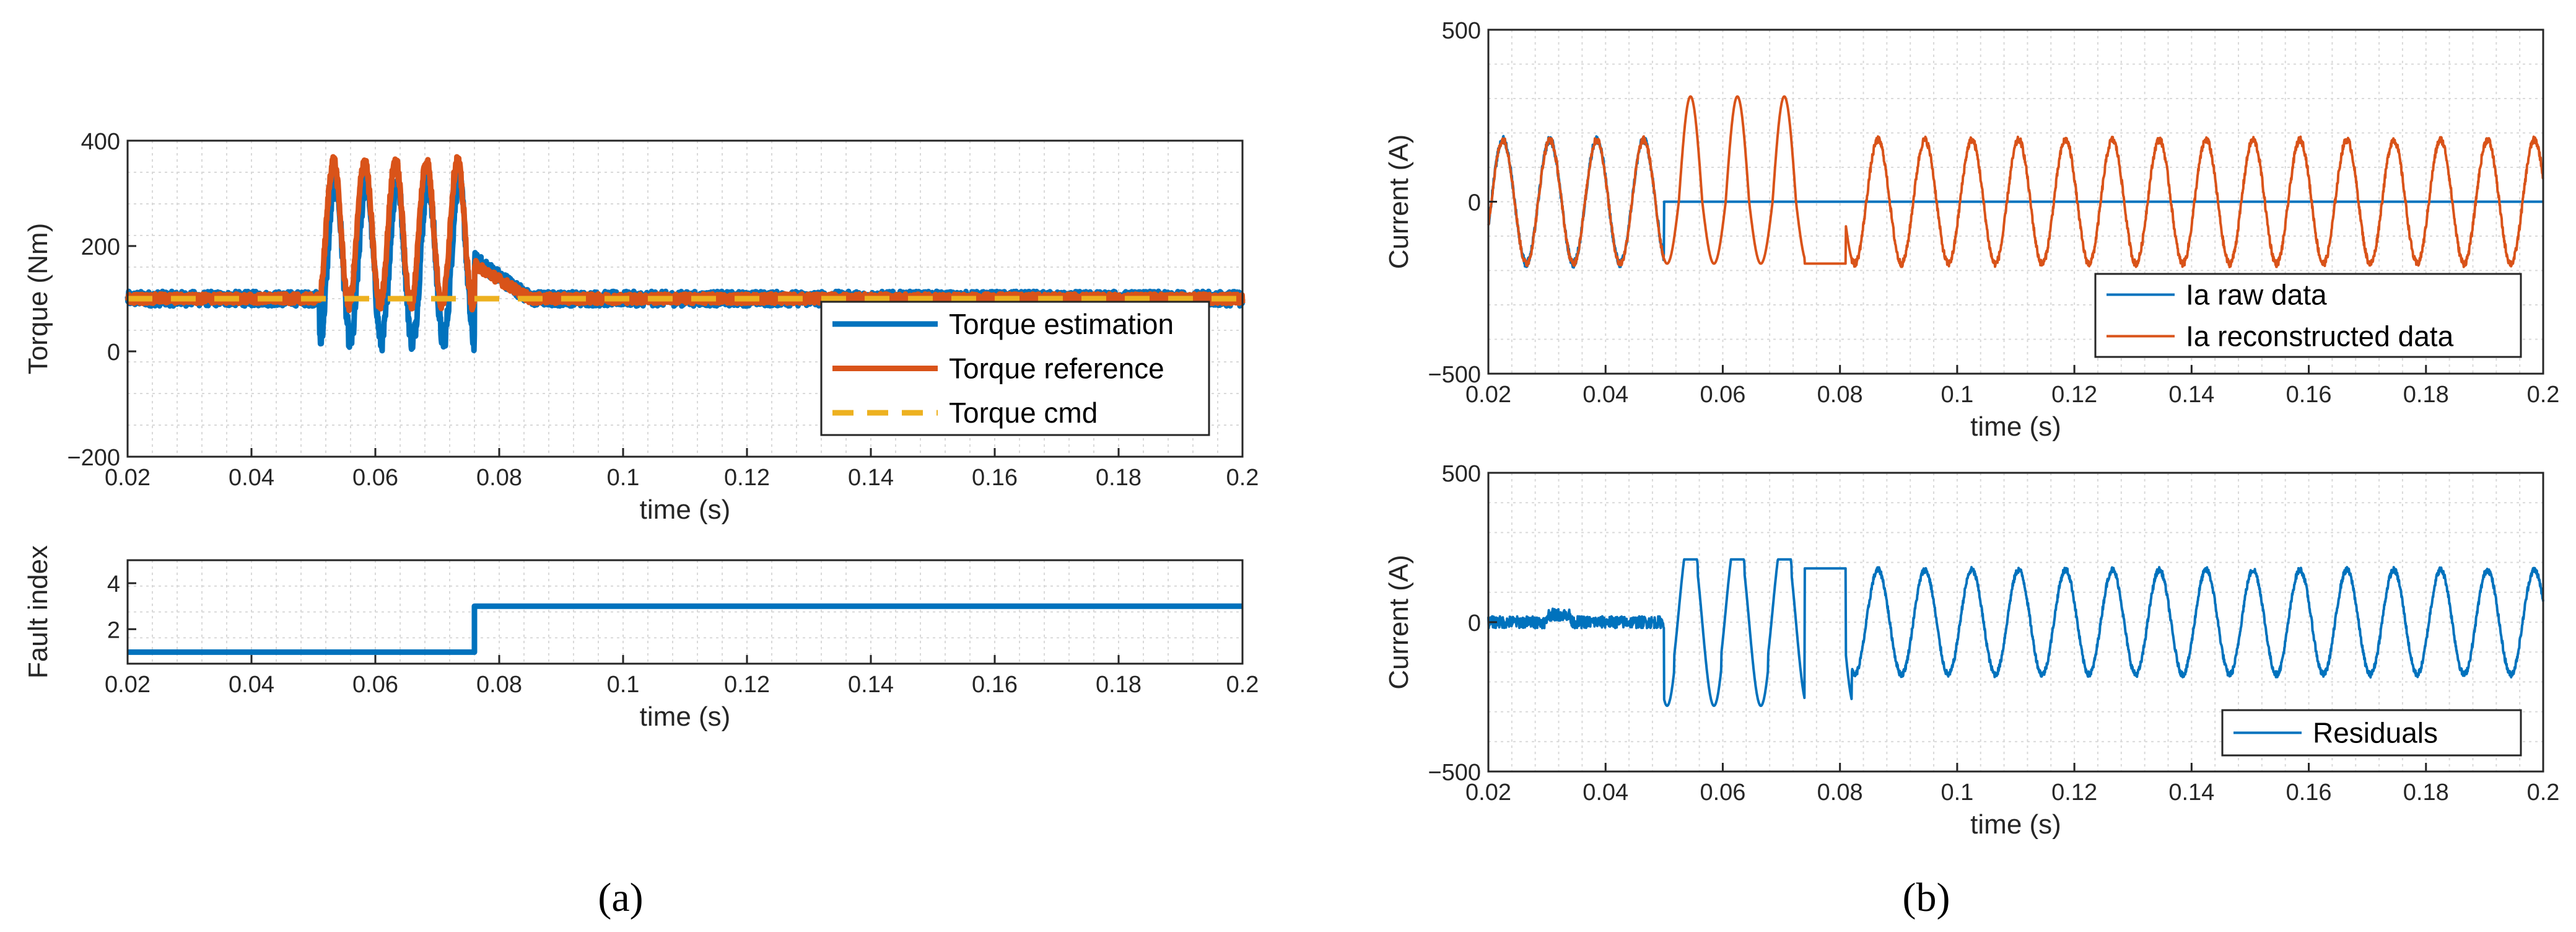 The height and width of the screenshot is (932, 2576). Describe the element at coordinates (2015, 632) in the screenshot. I see `series-line-residuals` at that location.